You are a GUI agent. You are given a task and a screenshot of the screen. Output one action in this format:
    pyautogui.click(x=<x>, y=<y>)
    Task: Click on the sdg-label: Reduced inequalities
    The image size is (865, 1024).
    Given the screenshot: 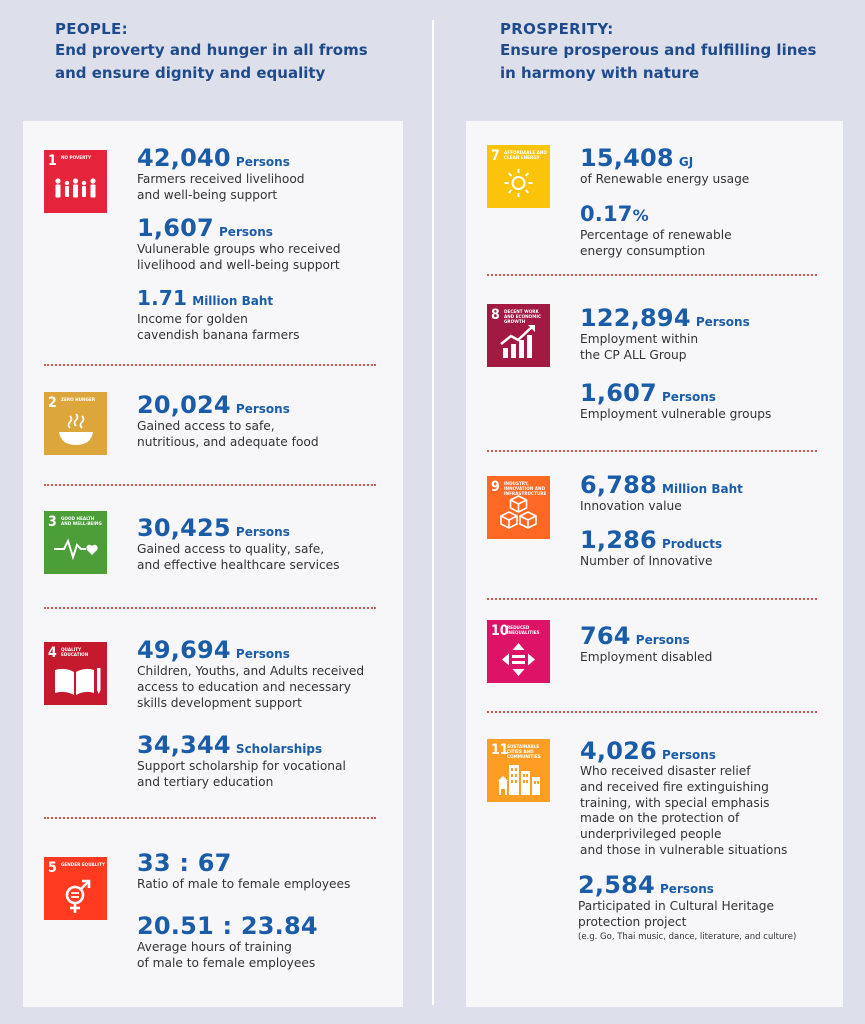 What is the action you would take?
    pyautogui.click(x=523, y=630)
    